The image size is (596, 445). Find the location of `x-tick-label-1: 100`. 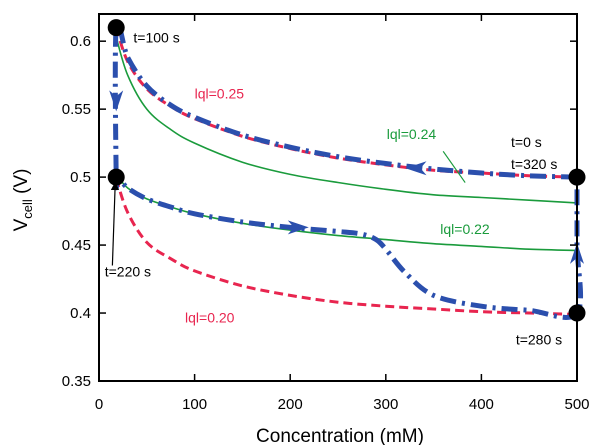

x-tick-label-1: 100 is located at coordinates (194, 404).